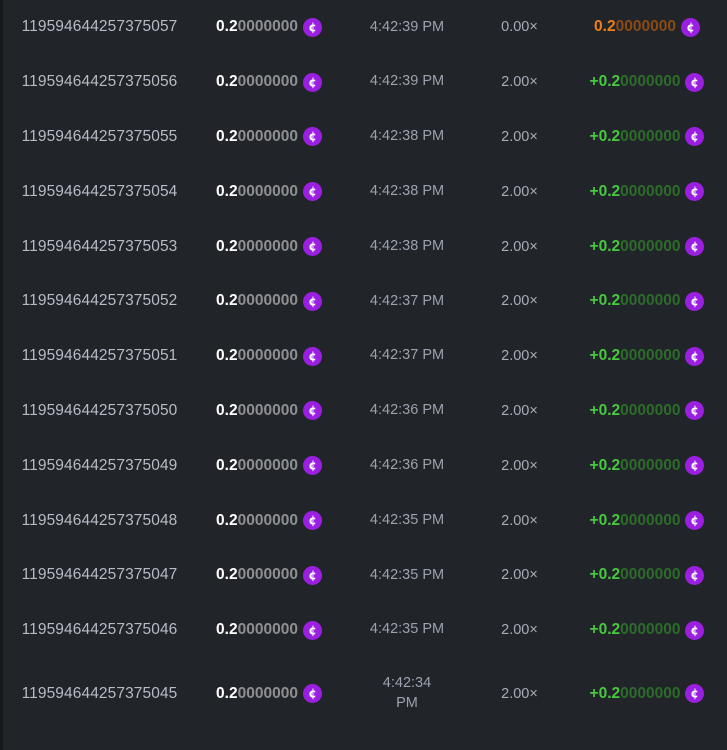 This screenshot has width=727, height=750. Describe the element at coordinates (519, 27) in the screenshot. I see `bet-multiplier-cell: 0.00×` at that location.